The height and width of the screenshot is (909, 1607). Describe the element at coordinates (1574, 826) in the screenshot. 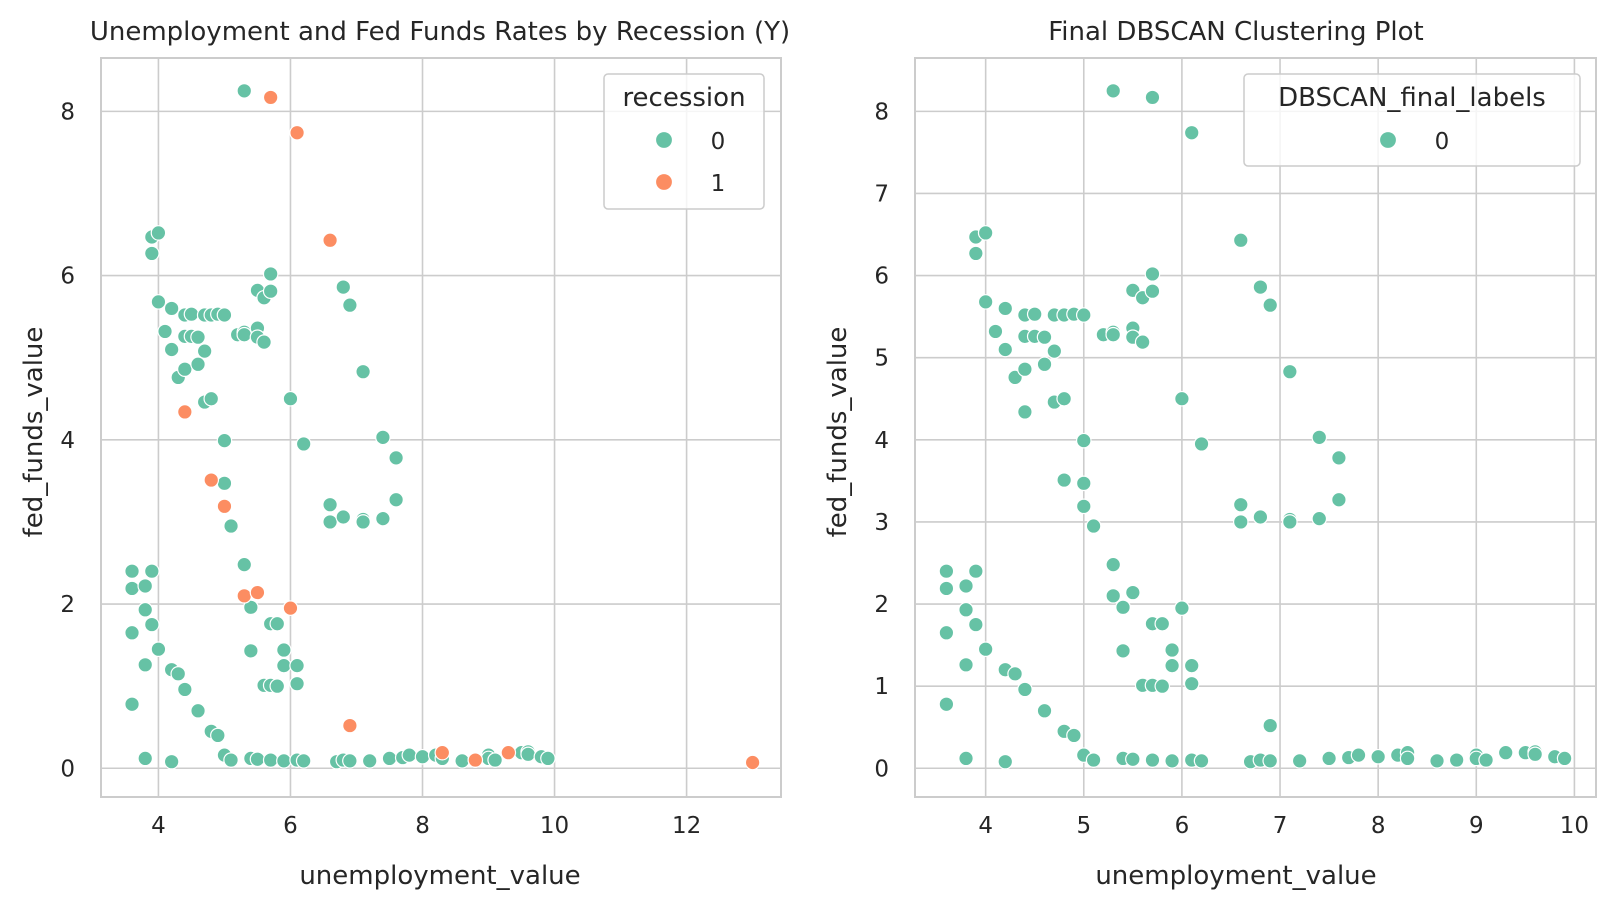

I see `x-tick-label: 10` at that location.